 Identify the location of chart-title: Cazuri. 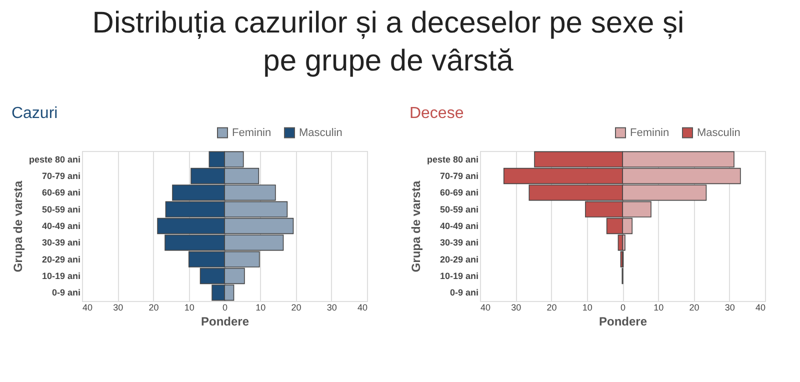
(34, 113).